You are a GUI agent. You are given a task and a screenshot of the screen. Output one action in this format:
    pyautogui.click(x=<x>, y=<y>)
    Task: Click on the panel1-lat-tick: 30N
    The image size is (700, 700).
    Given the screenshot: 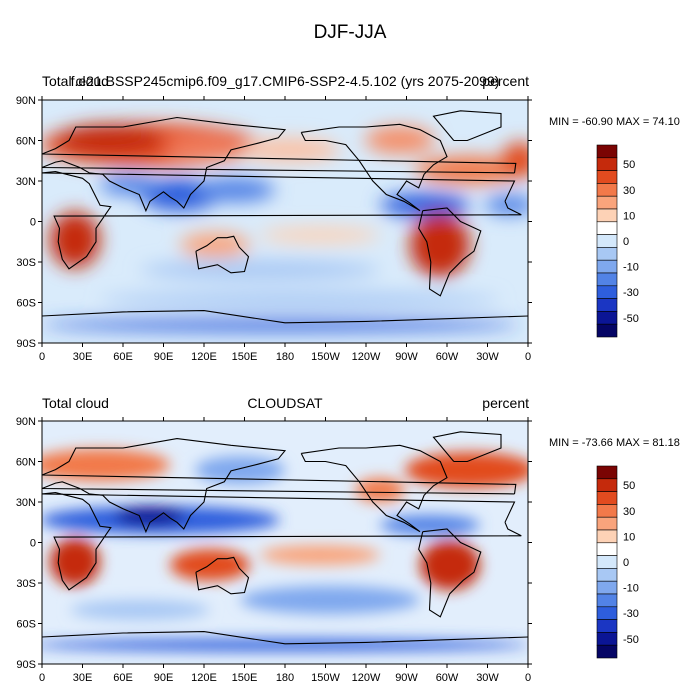 What is the action you would take?
    pyautogui.click(x=26, y=182)
    